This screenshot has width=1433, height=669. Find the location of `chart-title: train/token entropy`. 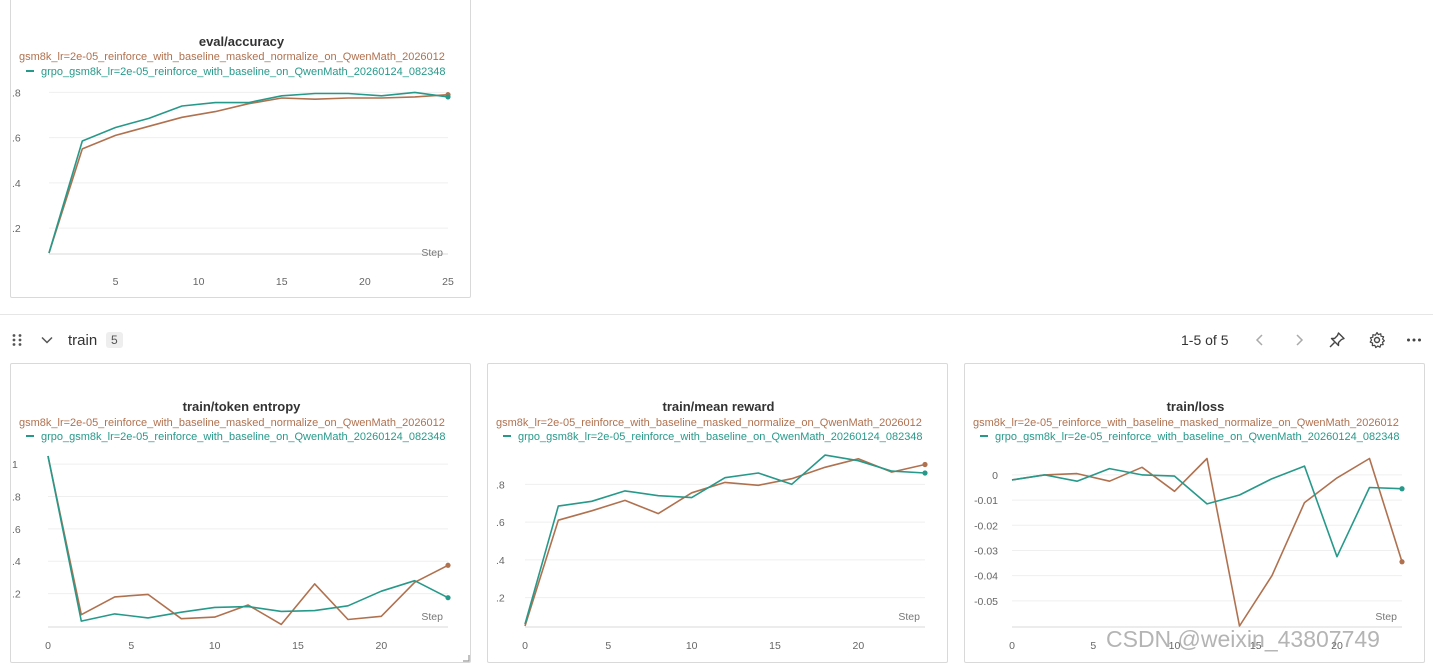

chart-title: train/token entropy is located at coordinates (242, 406).